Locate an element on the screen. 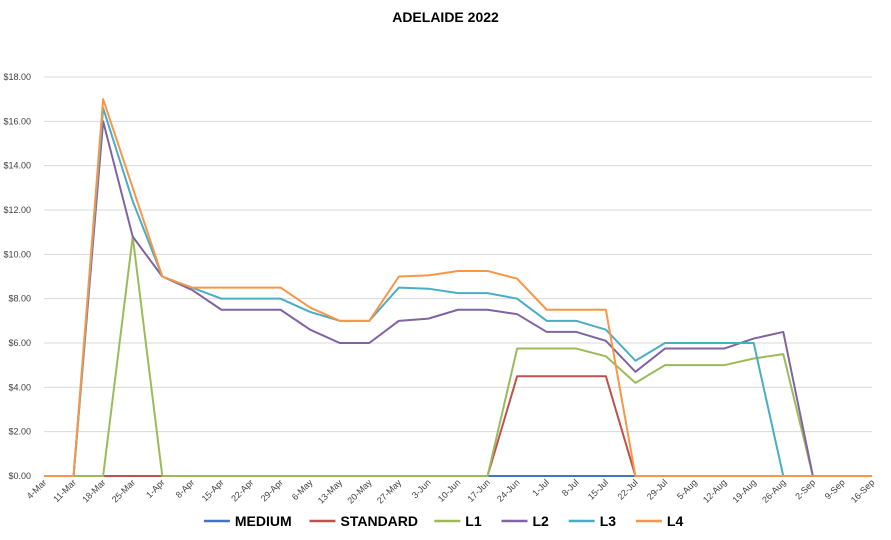  y-tick-label: $16.00 is located at coordinates (17, 121).